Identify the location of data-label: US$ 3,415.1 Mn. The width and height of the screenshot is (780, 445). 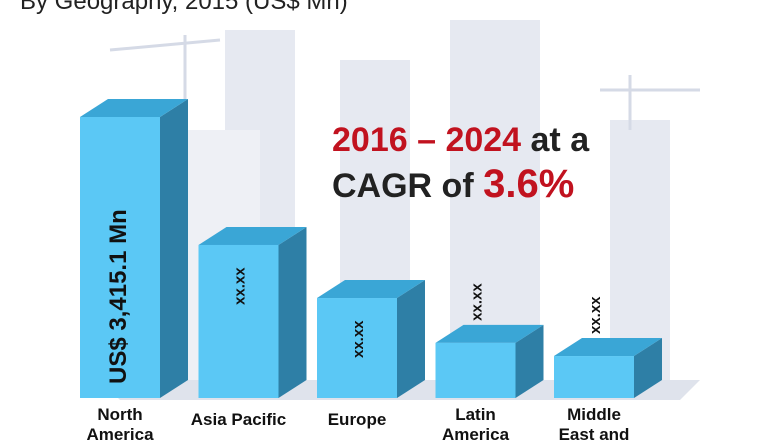
(118, 296).